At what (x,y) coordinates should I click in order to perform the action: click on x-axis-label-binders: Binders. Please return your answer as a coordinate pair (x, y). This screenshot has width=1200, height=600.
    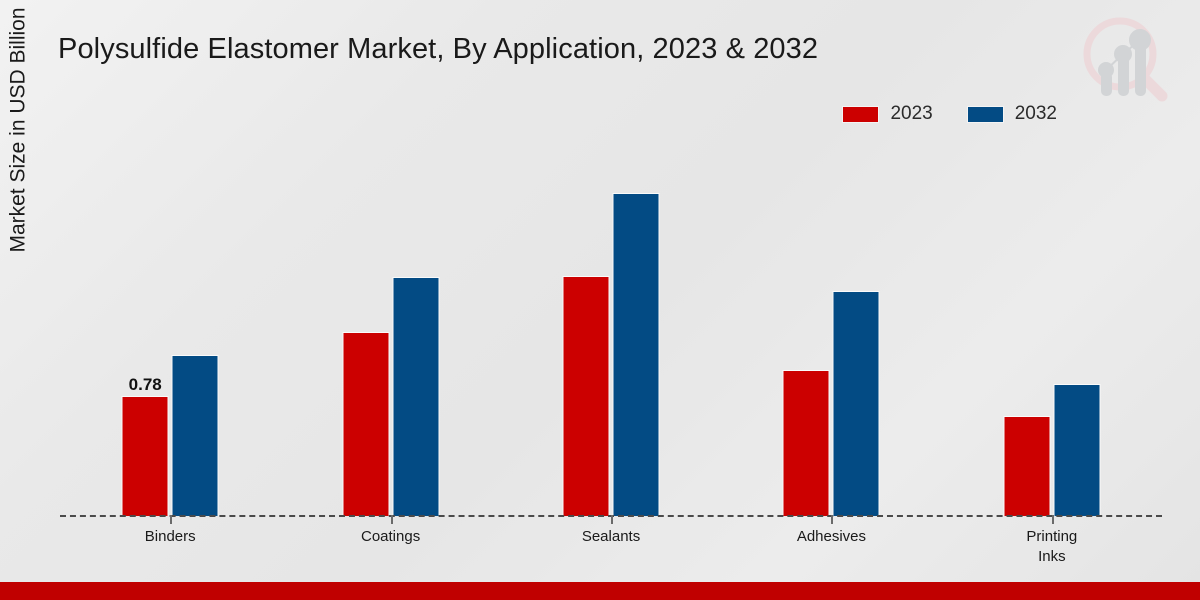
    Looking at the image, I should click on (170, 547).